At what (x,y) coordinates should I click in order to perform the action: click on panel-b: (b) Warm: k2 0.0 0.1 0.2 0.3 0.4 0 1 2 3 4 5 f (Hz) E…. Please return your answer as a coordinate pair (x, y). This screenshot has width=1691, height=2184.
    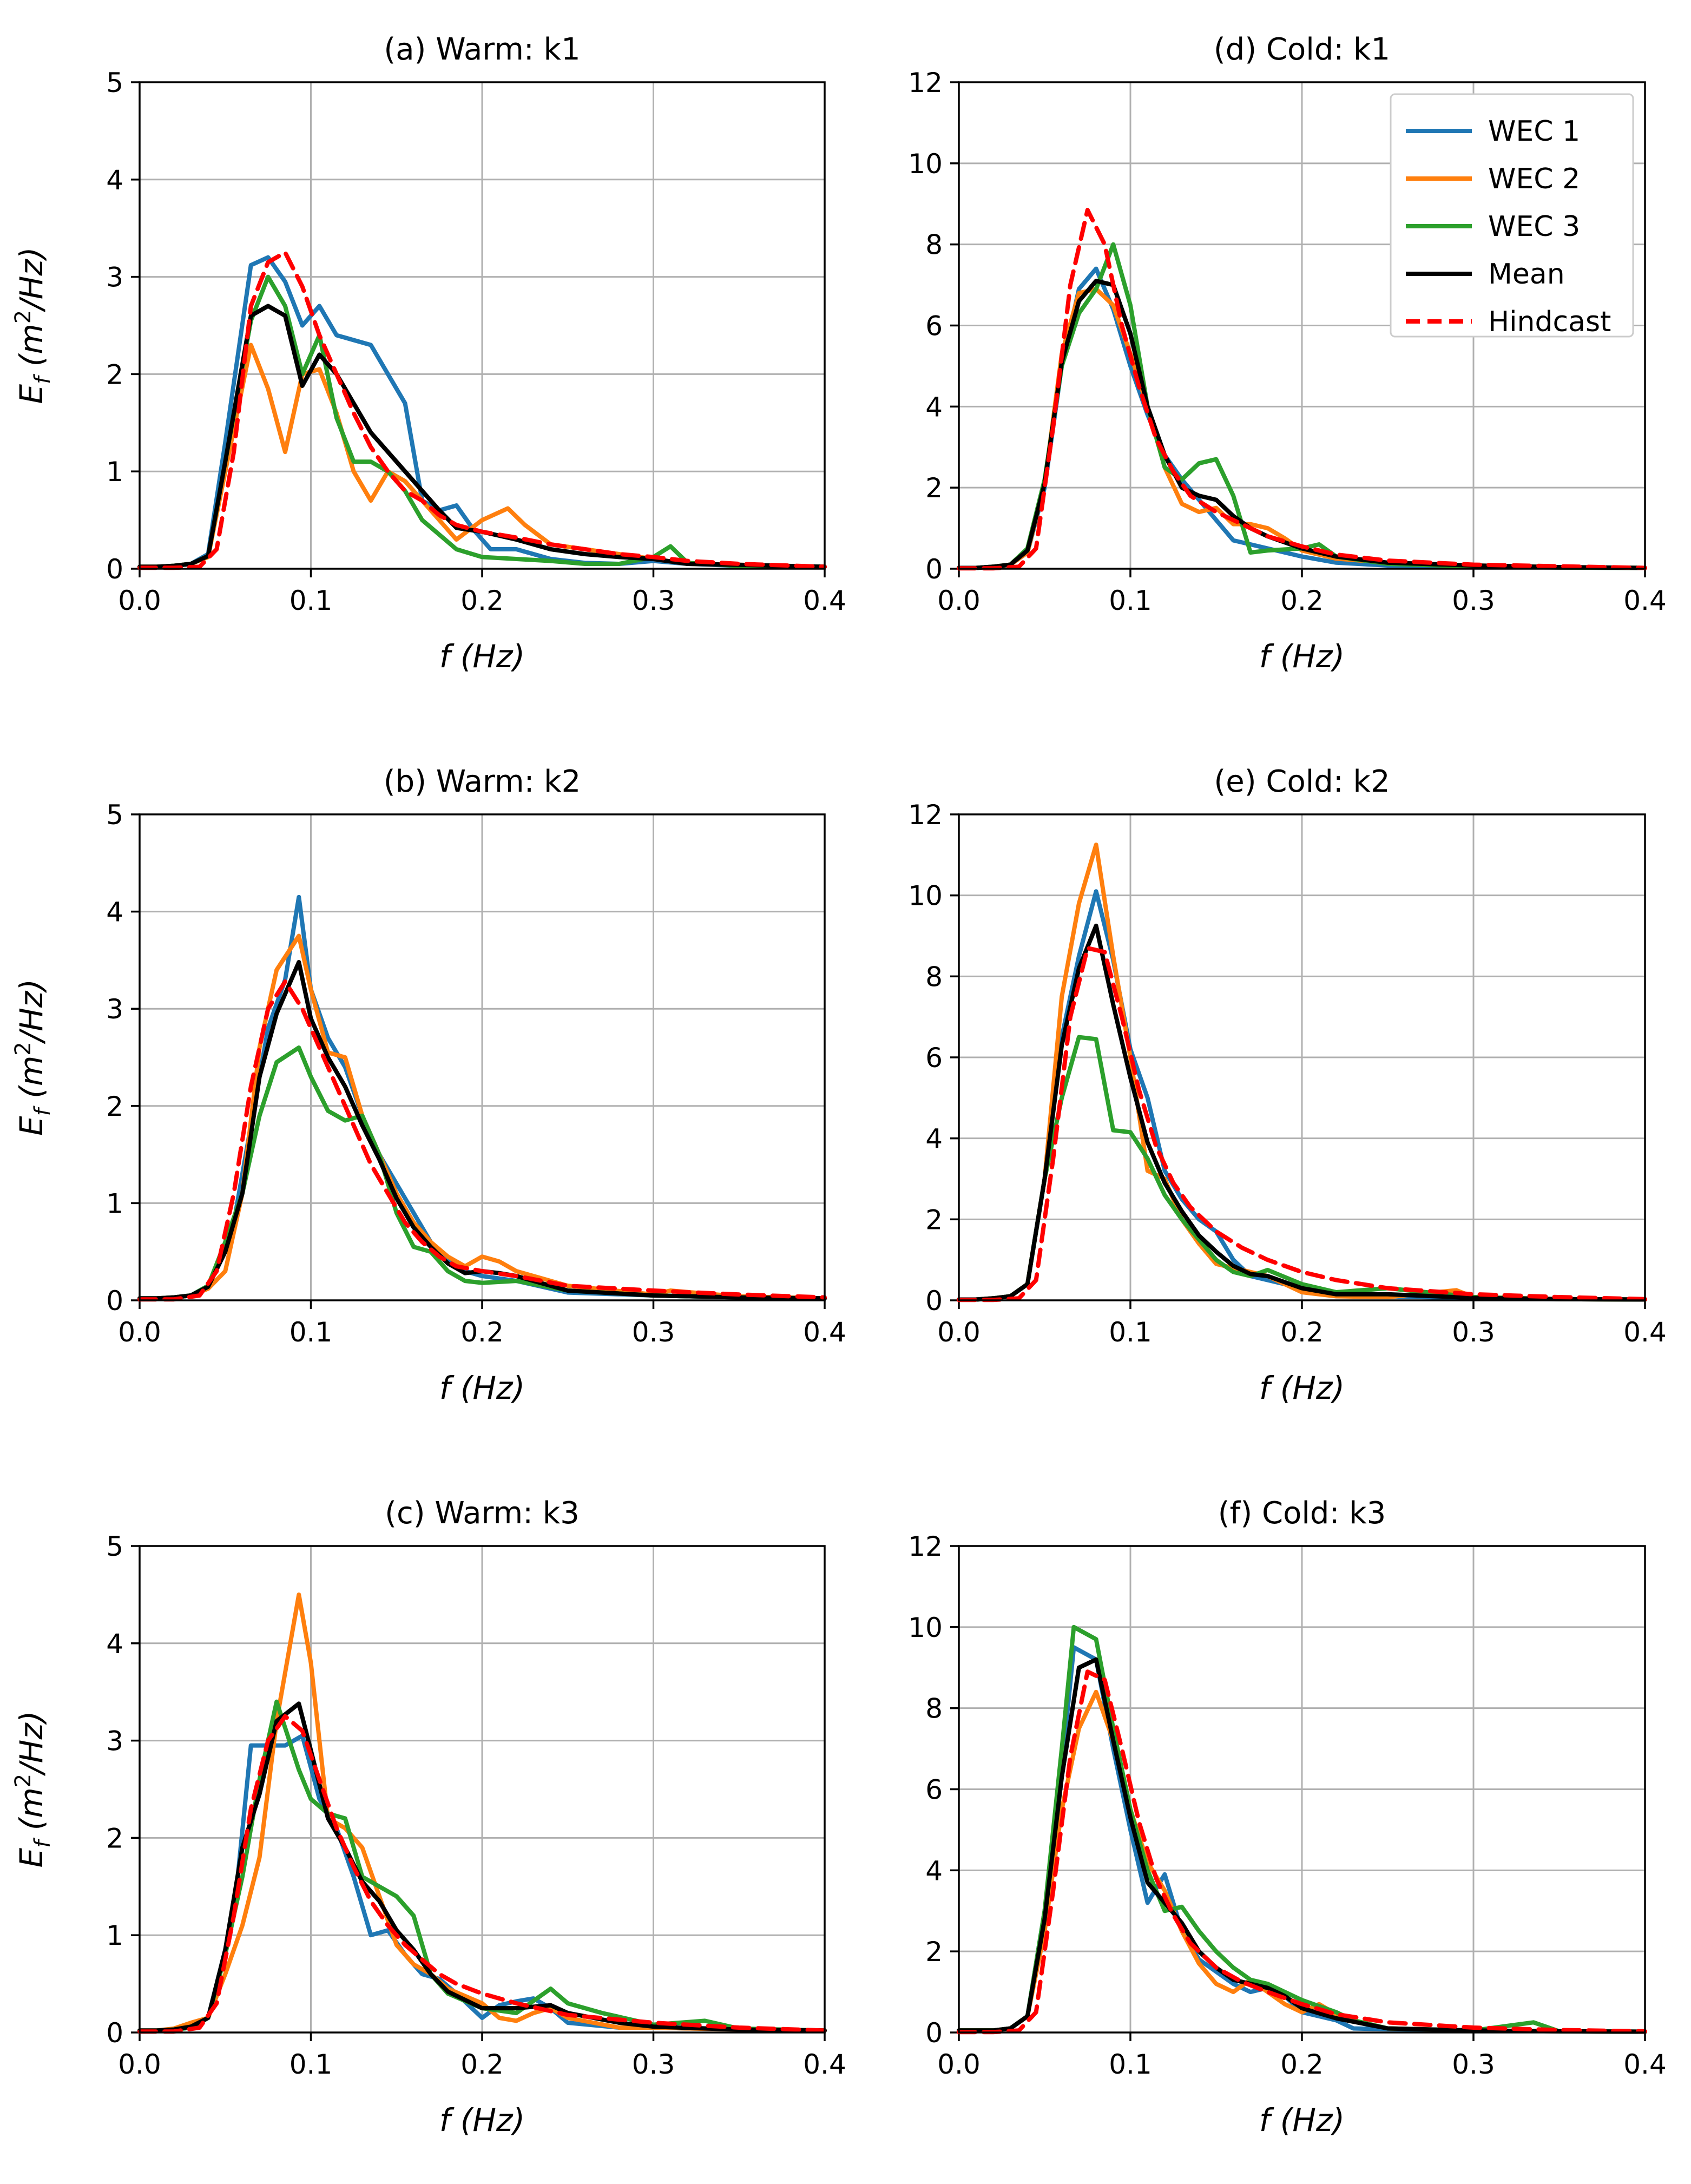
    Looking at the image, I should click on (429, 1085).